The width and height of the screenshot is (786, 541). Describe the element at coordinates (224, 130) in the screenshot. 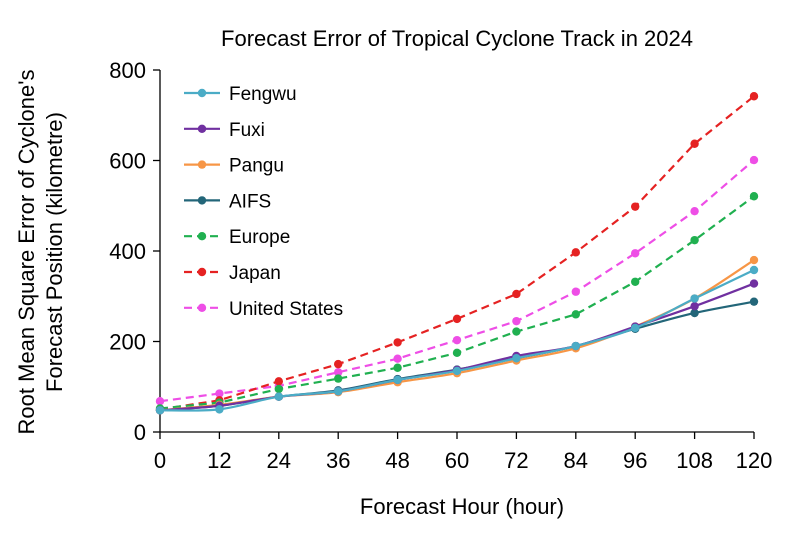

I see `legend-item-fuxi: Fuxi` at that location.